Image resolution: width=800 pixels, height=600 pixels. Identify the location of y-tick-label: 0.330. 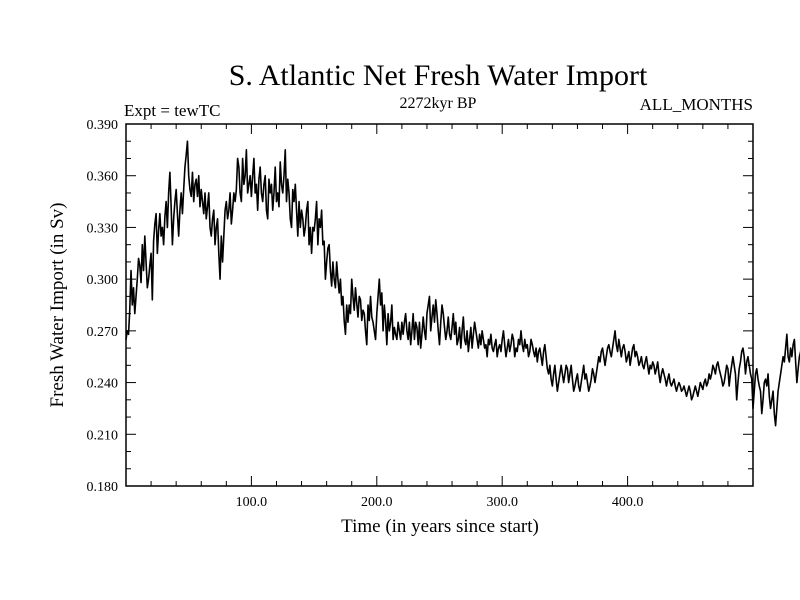
(103, 228).